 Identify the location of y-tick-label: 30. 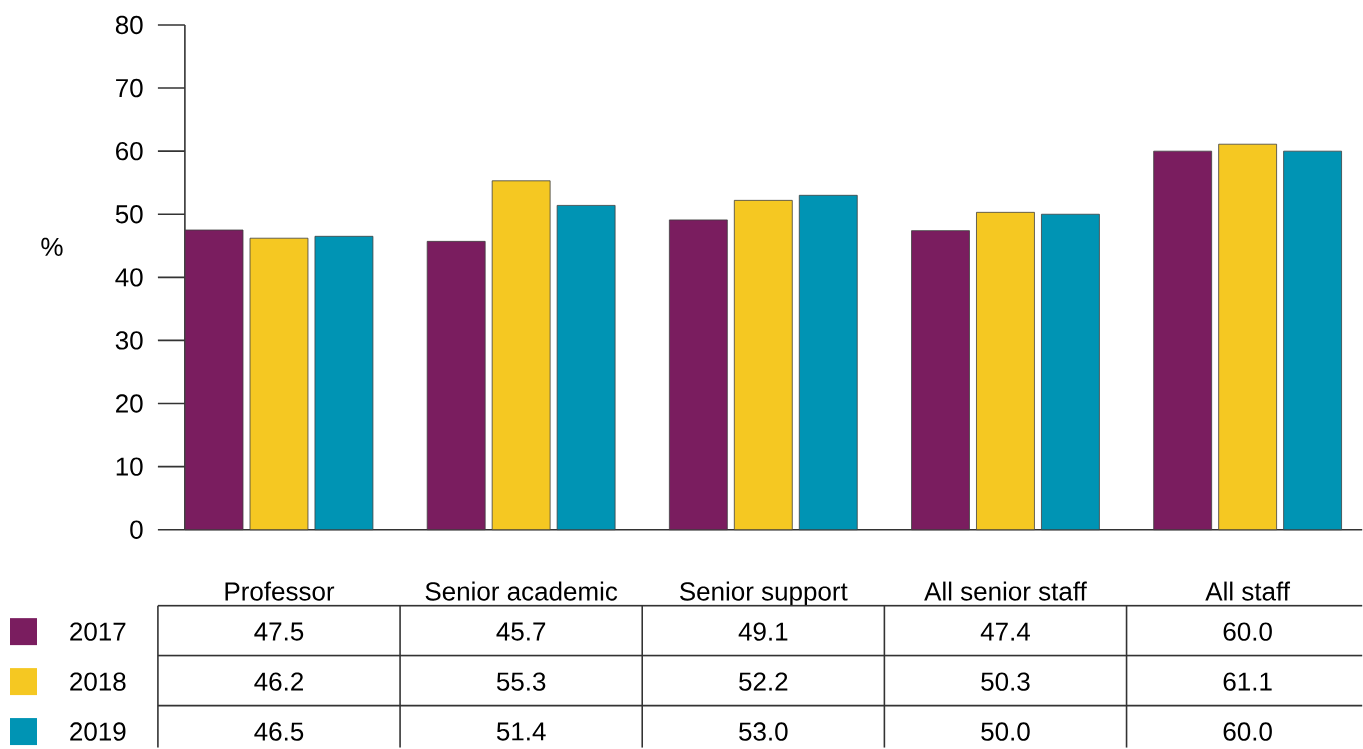
(129, 340).